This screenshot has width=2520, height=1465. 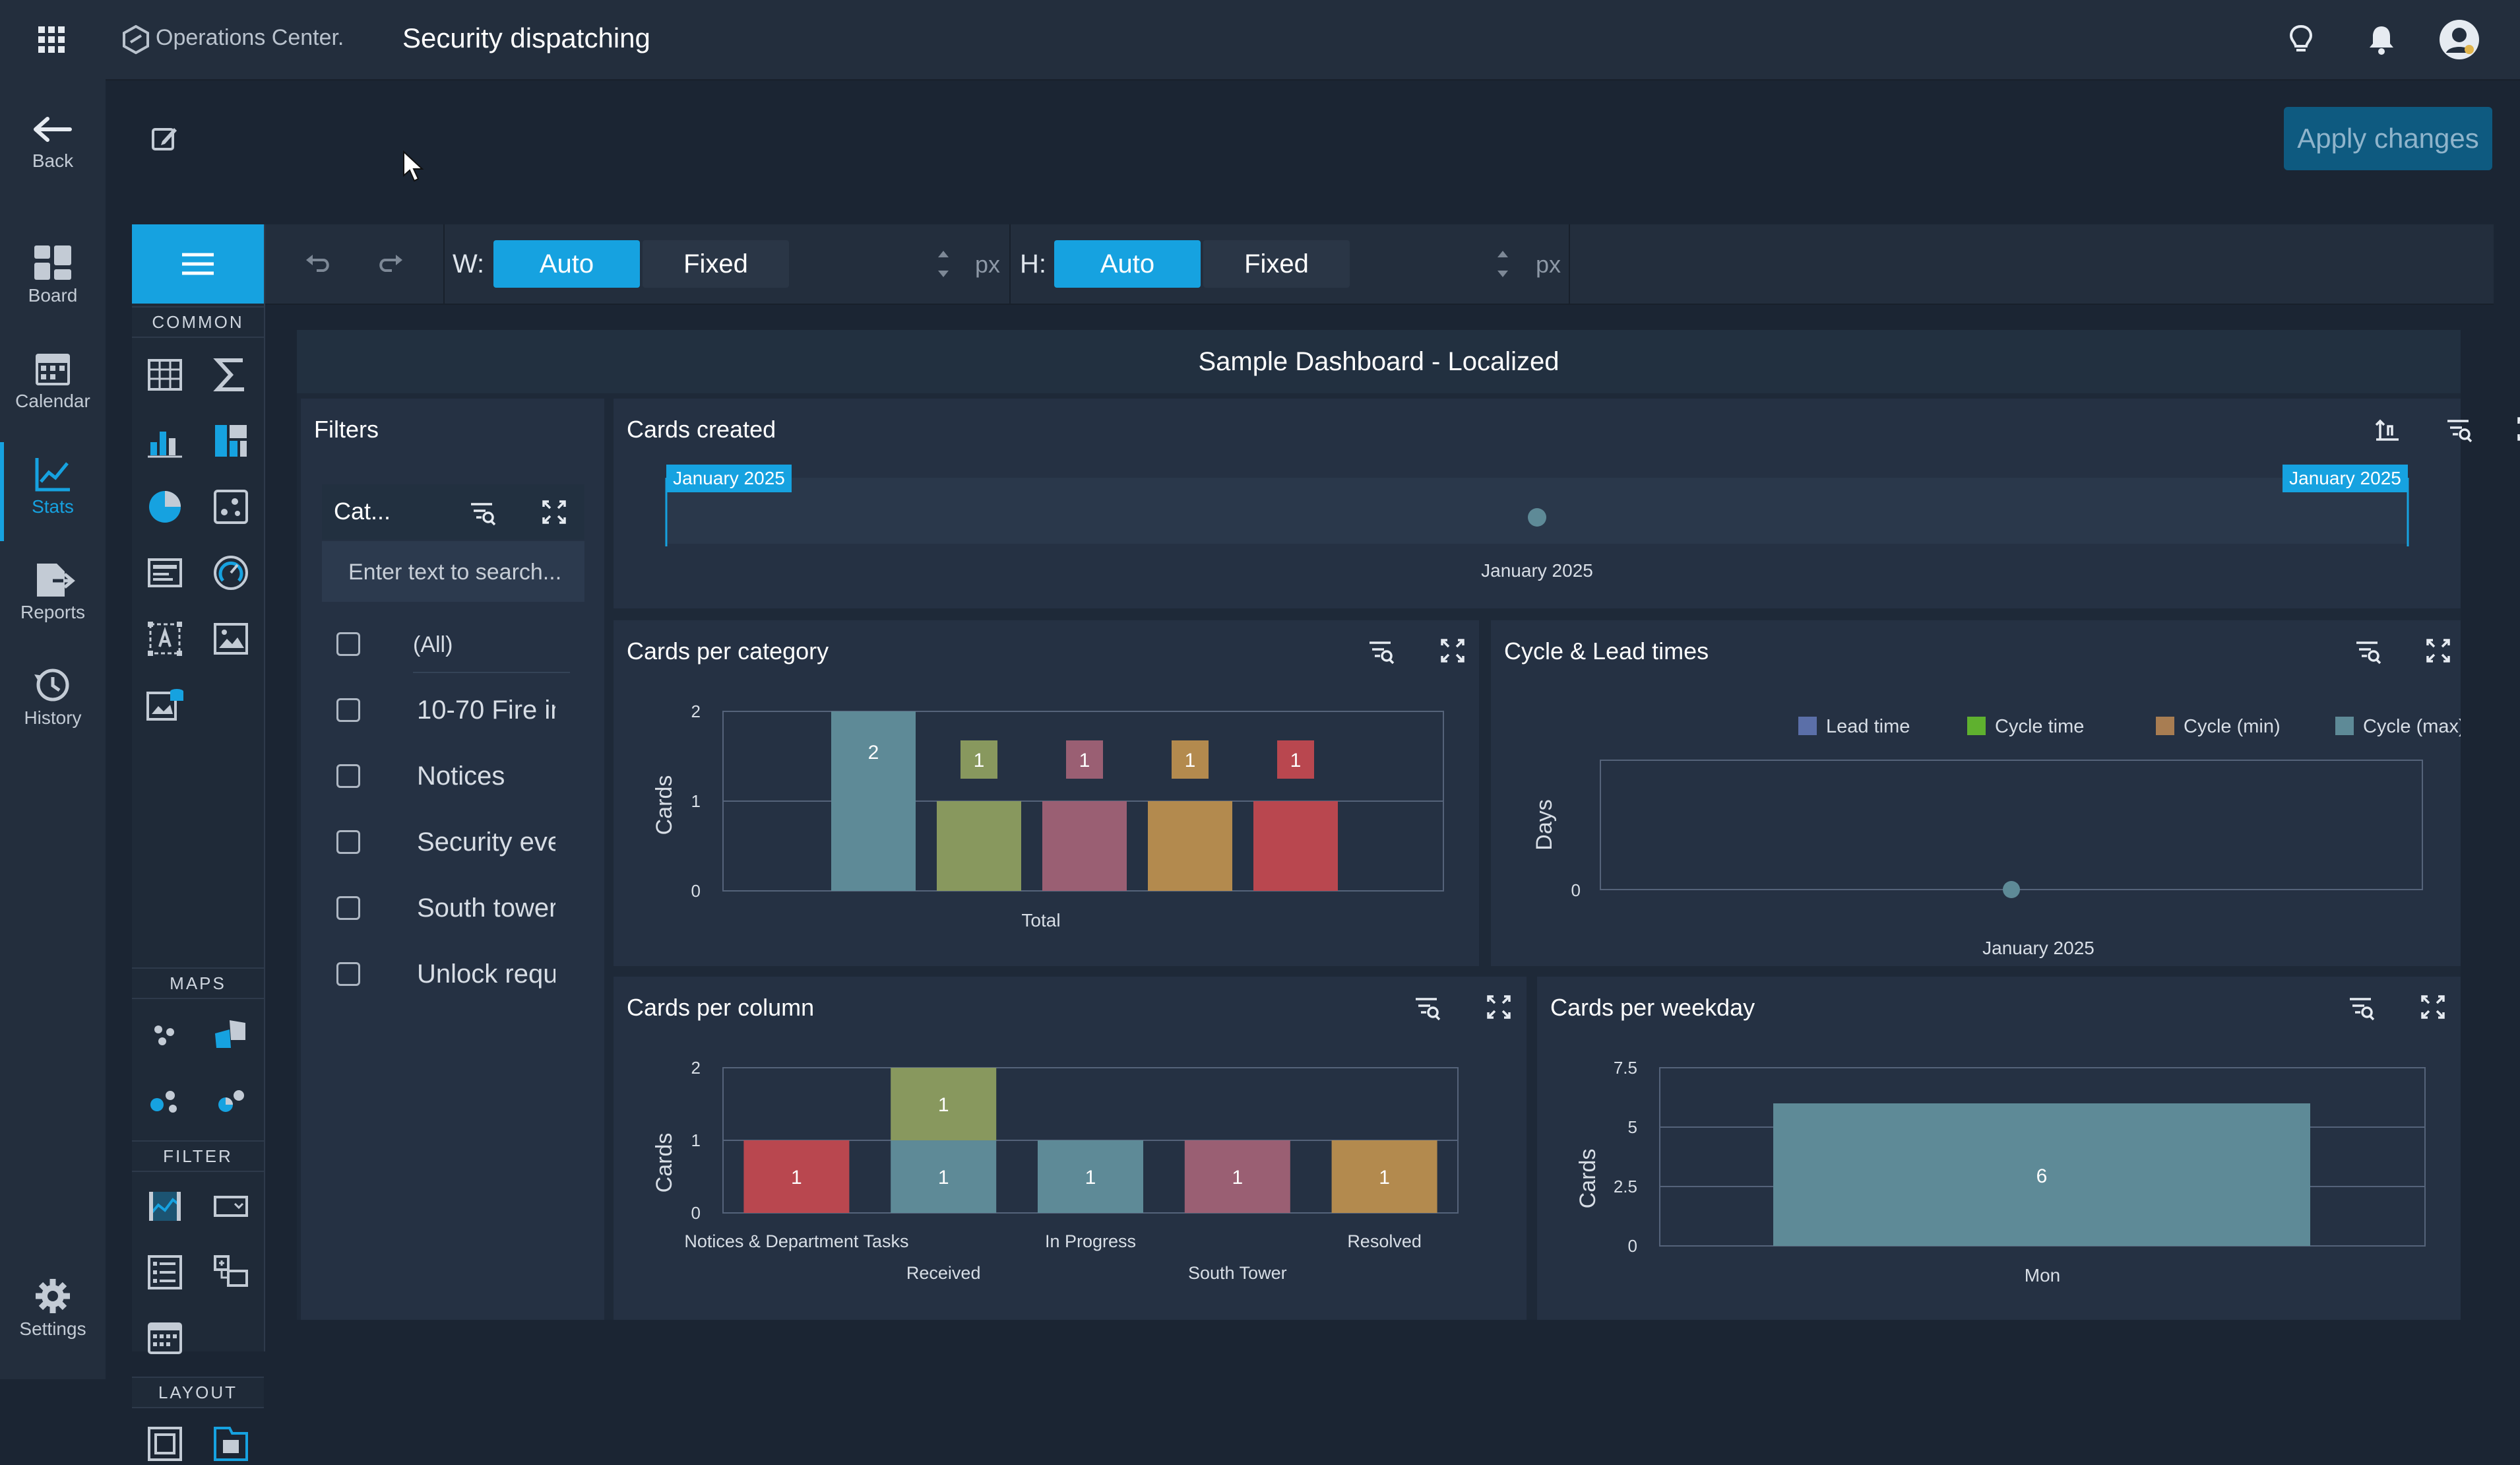 What do you see at coordinates (1276, 264) in the screenshot?
I see `height-fixed-button: Fixed` at bounding box center [1276, 264].